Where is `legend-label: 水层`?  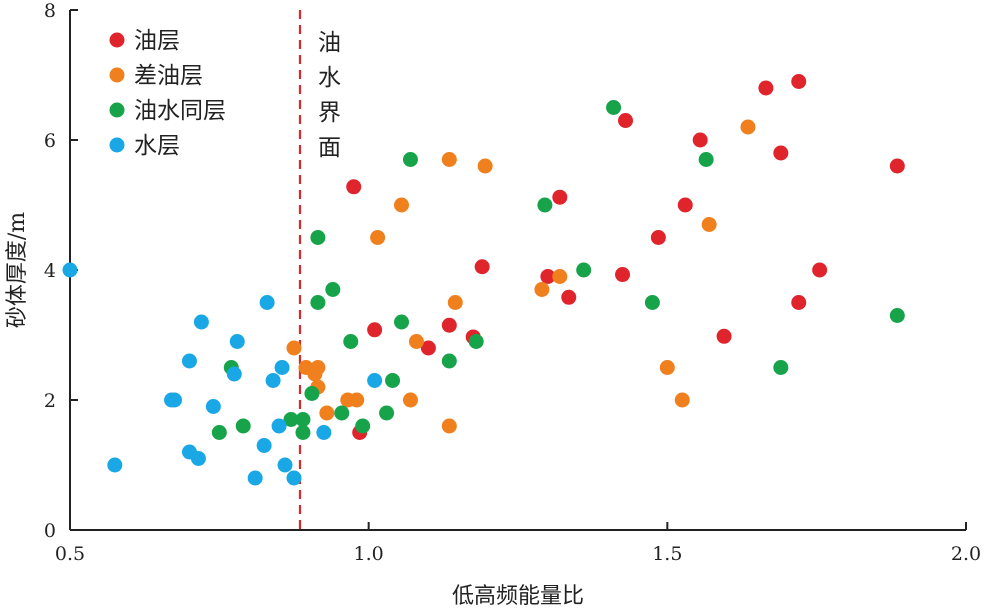 legend-label: 水层 is located at coordinates (157, 146).